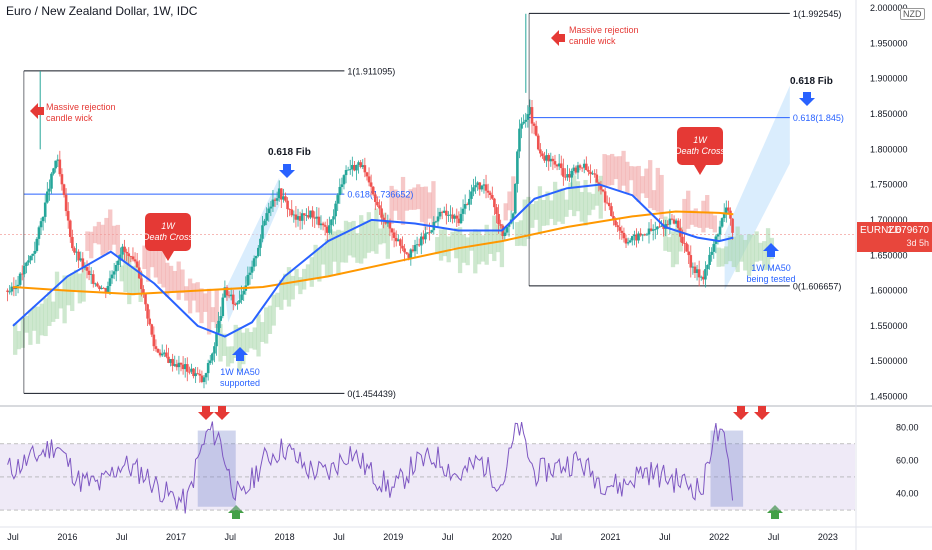  What do you see at coordinates (168, 231) in the screenshot?
I see `death-cross-label: 1W Death Cross` at bounding box center [168, 231].